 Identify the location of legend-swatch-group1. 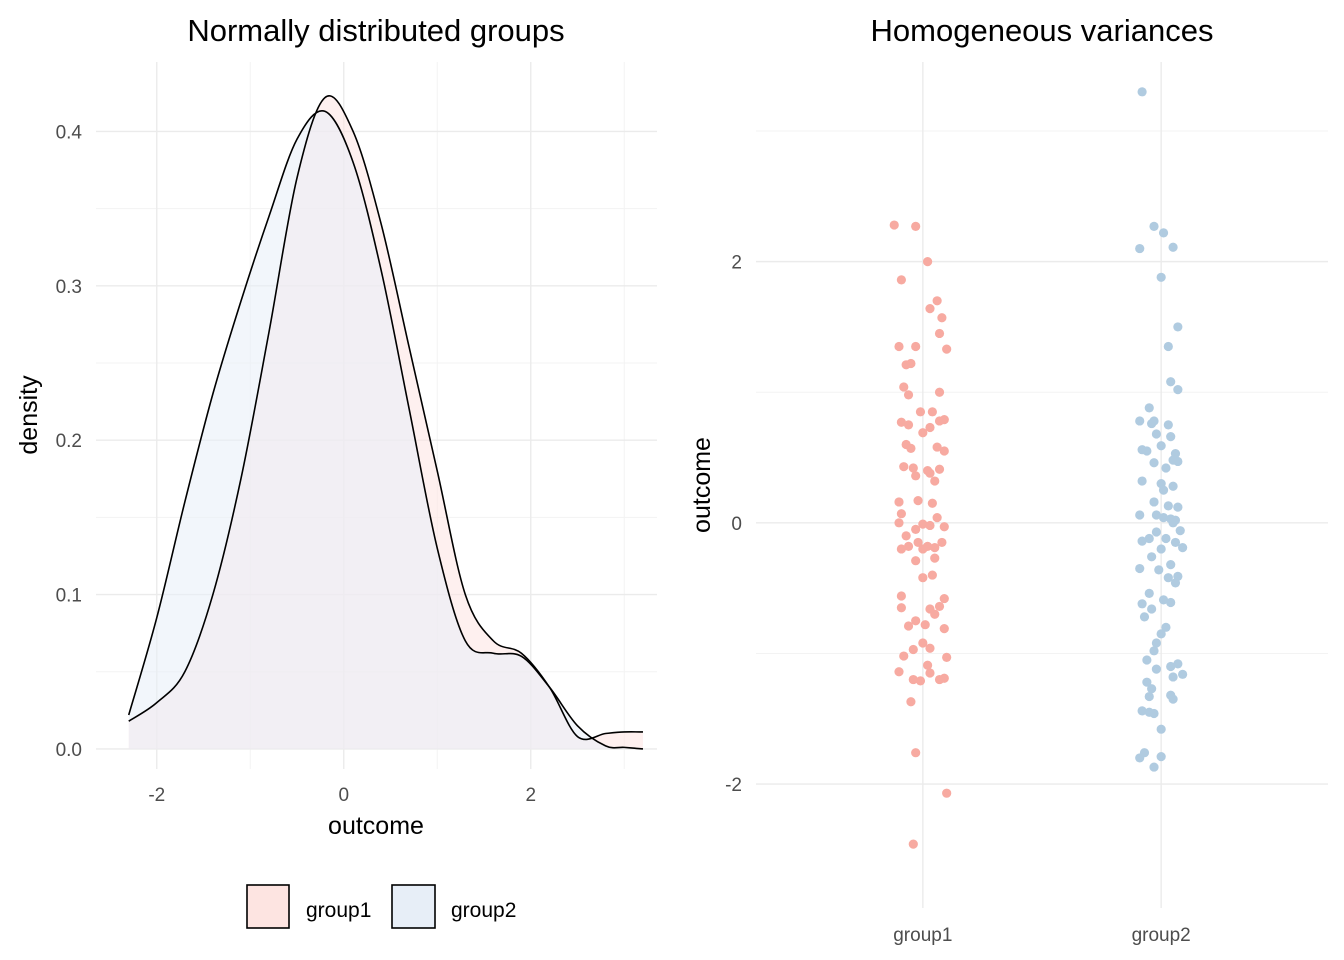
(268, 906).